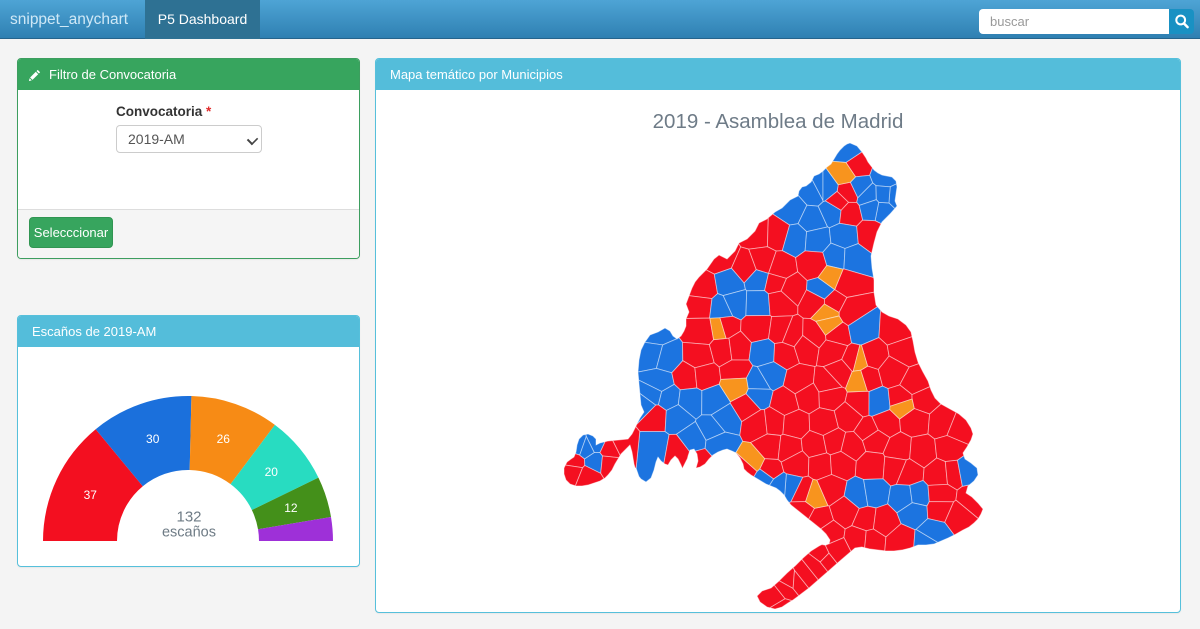 The height and width of the screenshot is (629, 1200). What do you see at coordinates (188, 517) in the screenshot?
I see `svg-text: 132` at bounding box center [188, 517].